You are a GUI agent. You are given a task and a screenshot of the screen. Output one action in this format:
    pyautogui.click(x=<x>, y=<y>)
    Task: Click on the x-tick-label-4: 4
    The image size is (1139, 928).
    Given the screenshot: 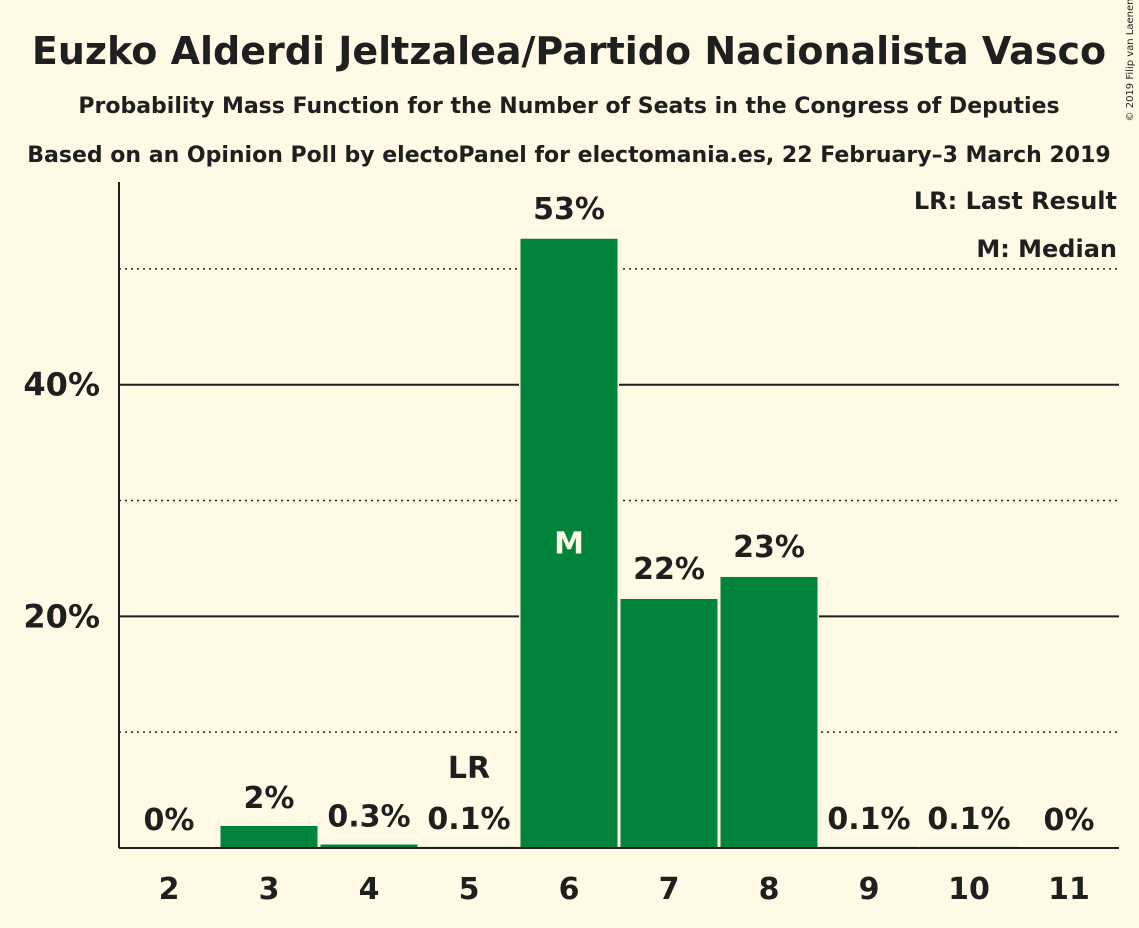 What is the action you would take?
    pyautogui.click(x=369, y=889)
    